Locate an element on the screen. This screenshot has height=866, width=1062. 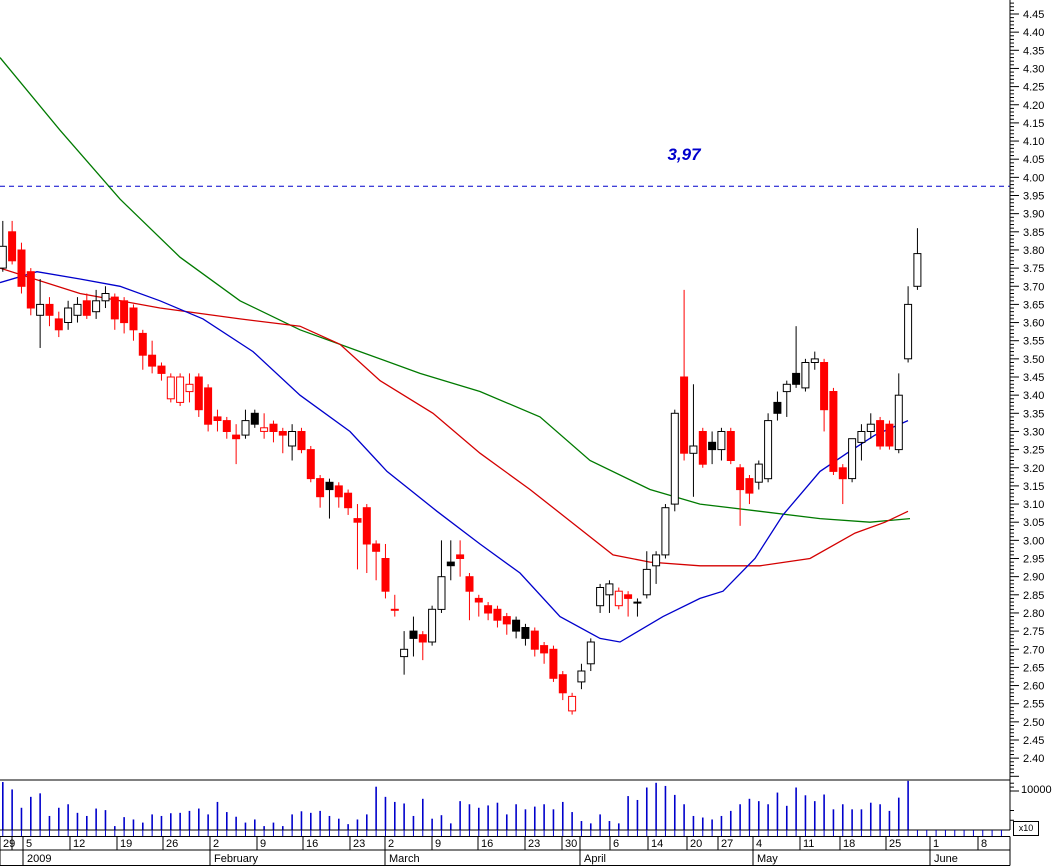
month-labels-row: 2009 February March April May June is located at coordinates (490, 858).